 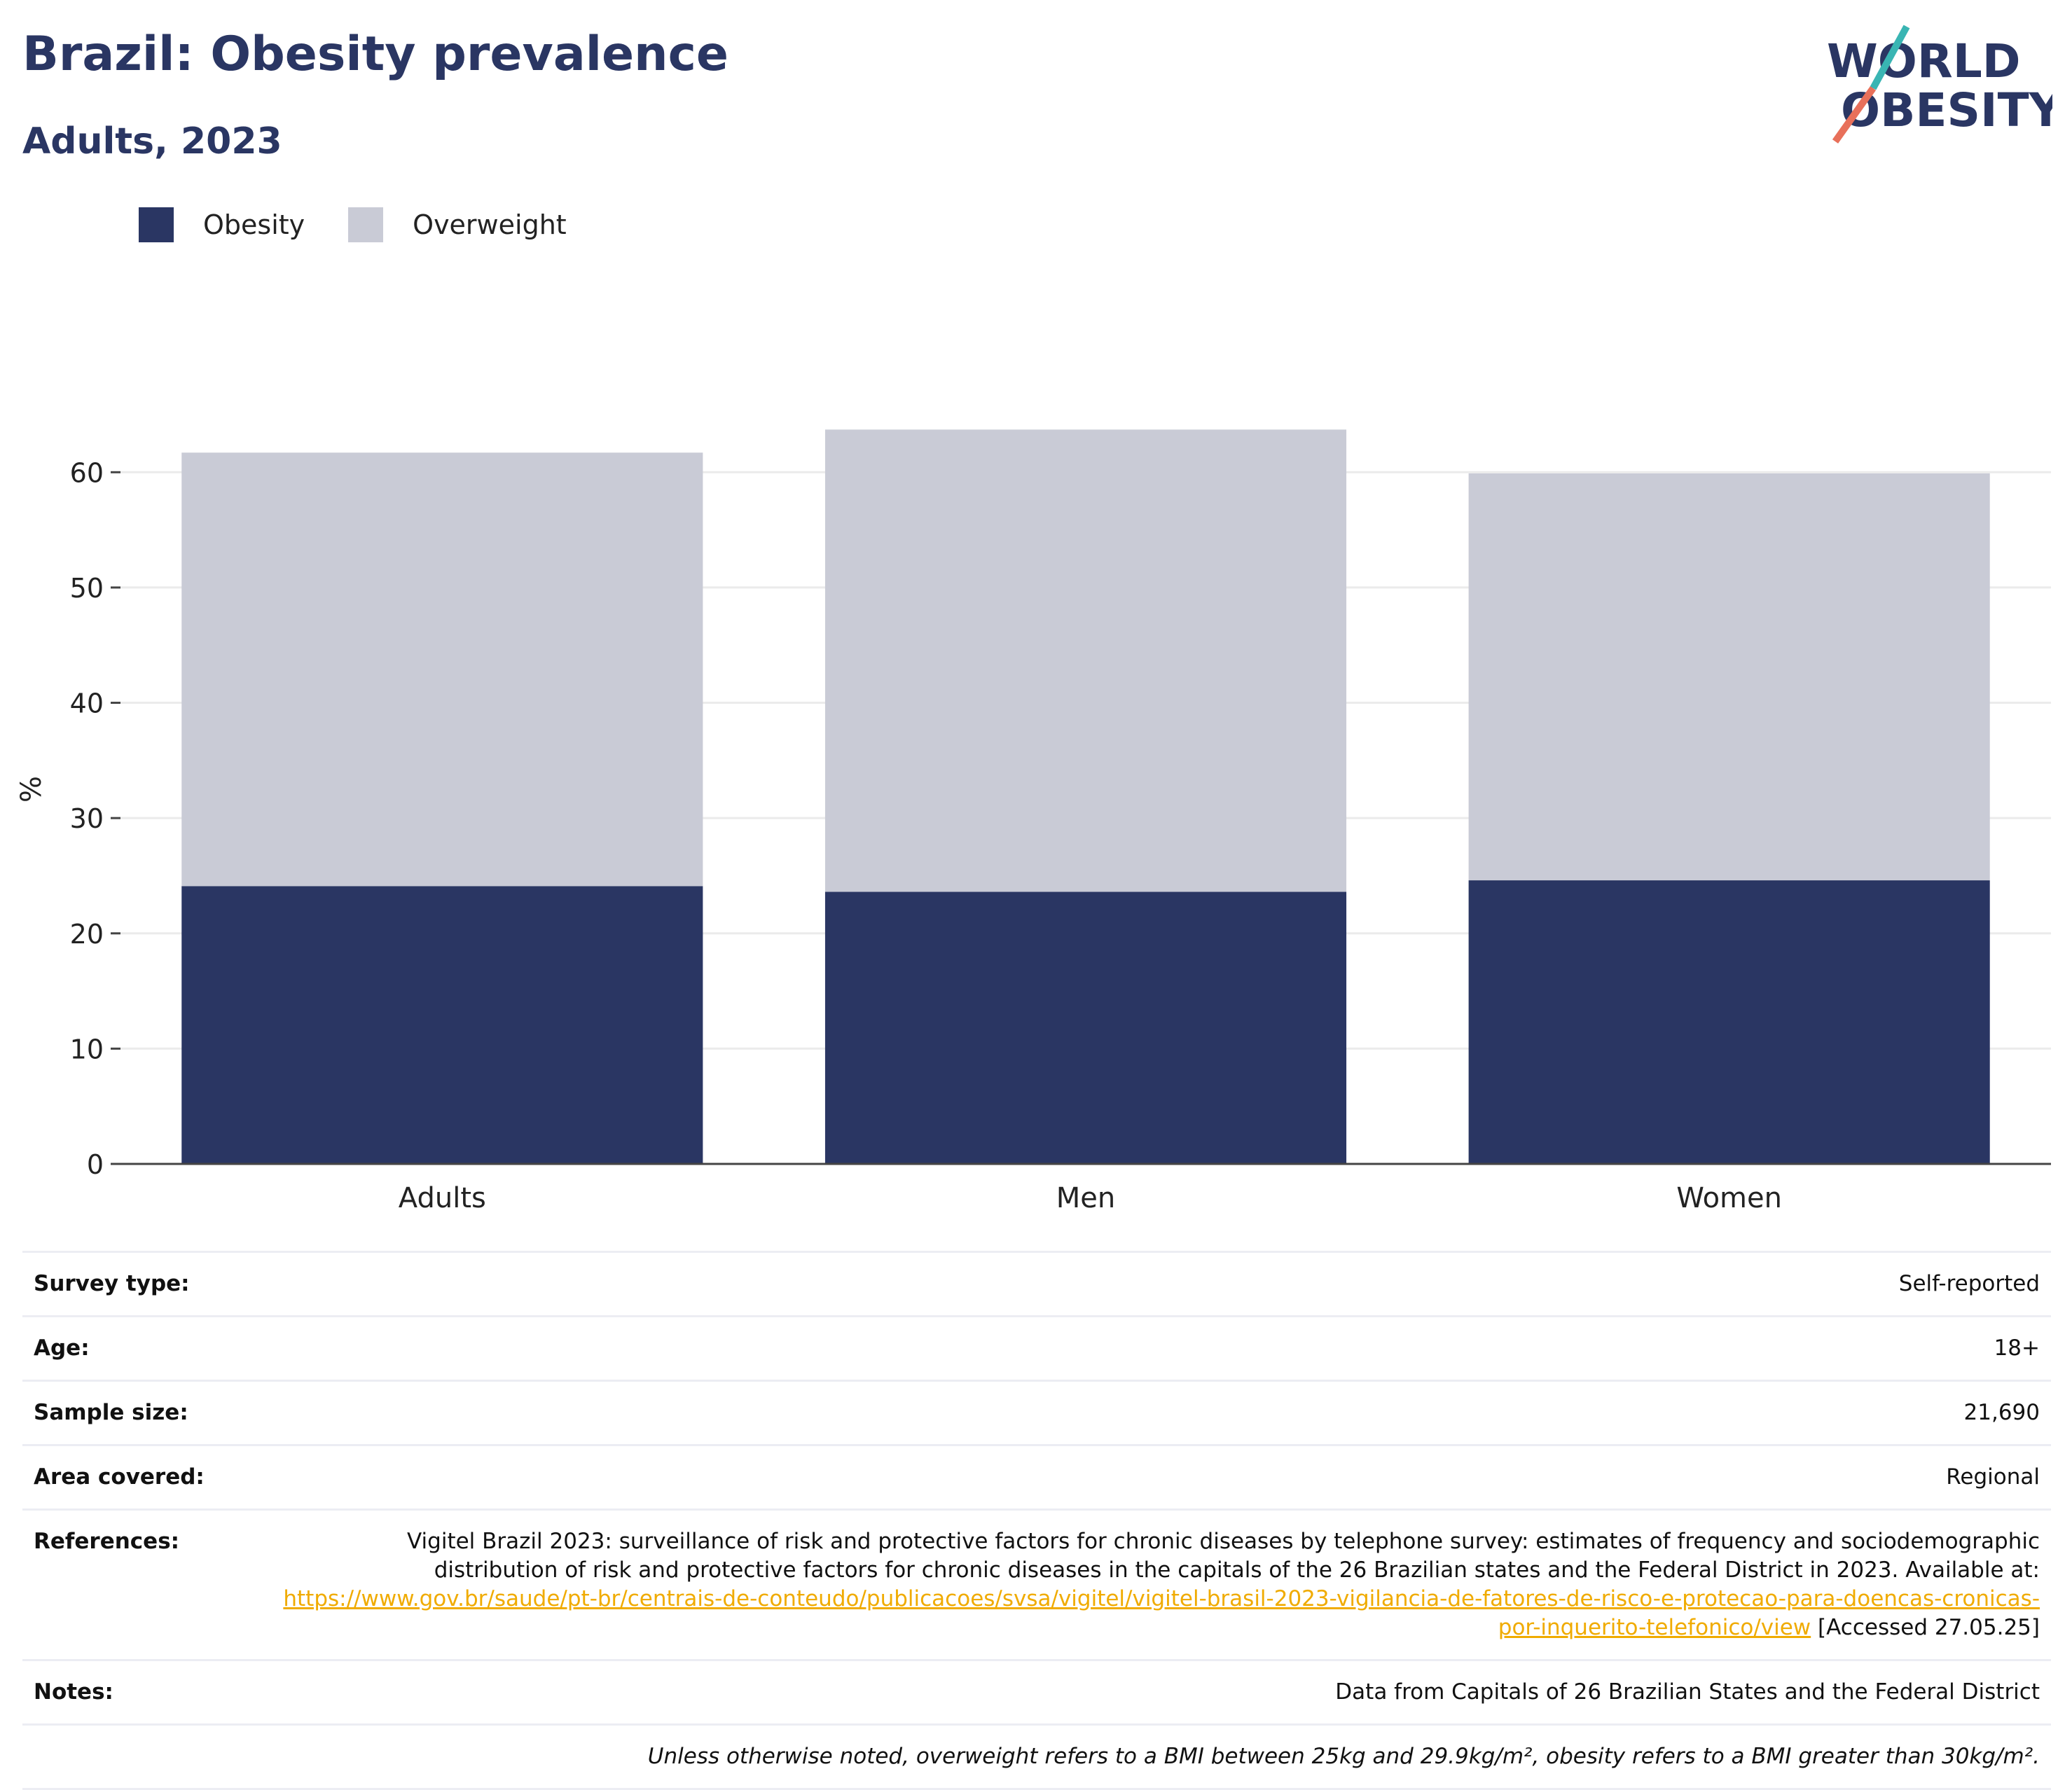 What do you see at coordinates (442, 1025) in the screenshot?
I see `bar-obesity-adults` at bounding box center [442, 1025].